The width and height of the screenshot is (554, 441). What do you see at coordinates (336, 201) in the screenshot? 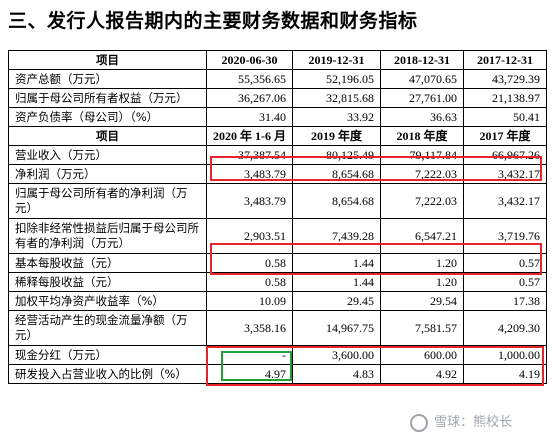
I see `value-cell: 8,654.68` at bounding box center [336, 201].